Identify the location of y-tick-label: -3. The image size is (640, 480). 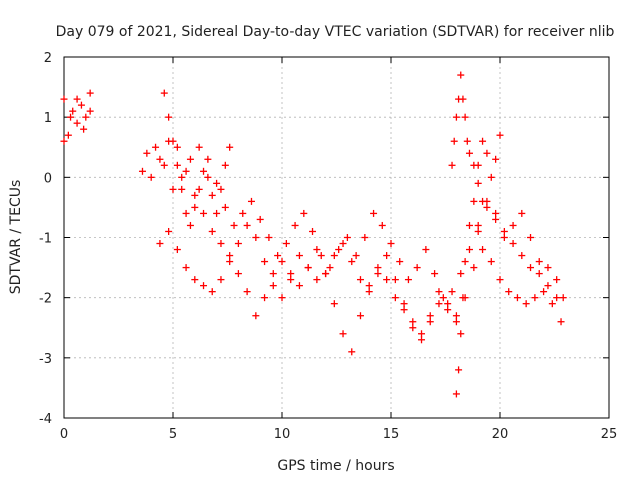
(45, 359).